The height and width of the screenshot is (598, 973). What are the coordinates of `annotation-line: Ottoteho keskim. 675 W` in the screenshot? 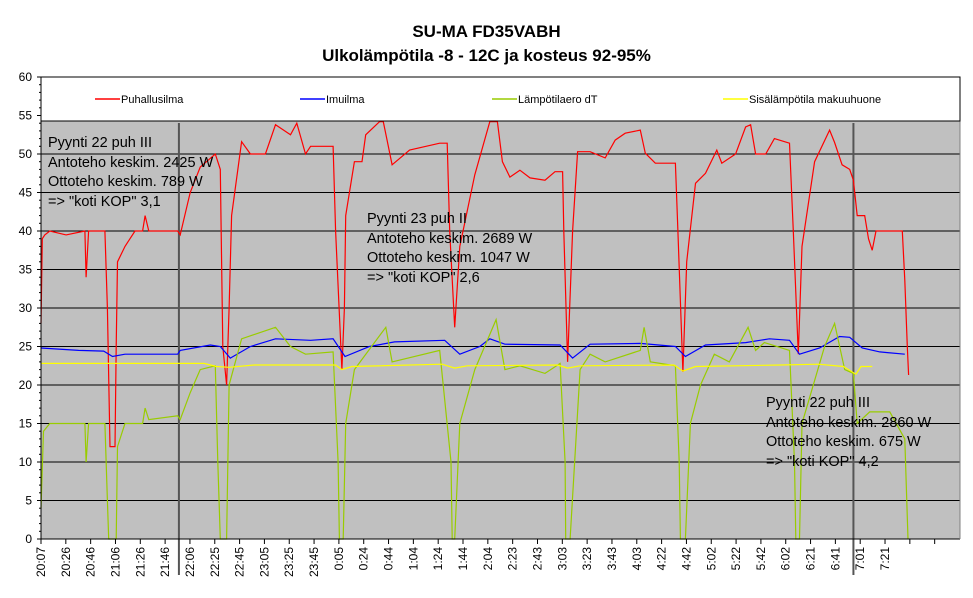 It's located at (843, 442).